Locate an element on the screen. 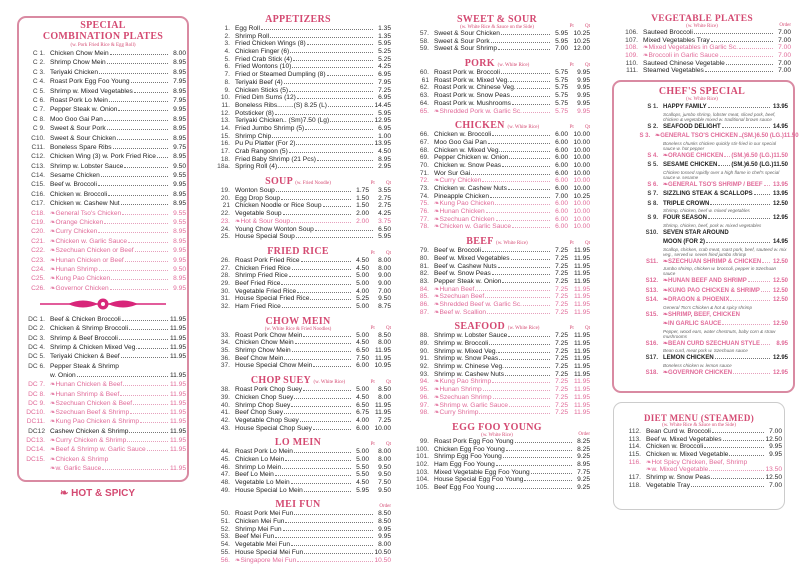  menu-item: 30. Vegetable Fried Rice 4.00 7.00 is located at coordinates (298, 292).